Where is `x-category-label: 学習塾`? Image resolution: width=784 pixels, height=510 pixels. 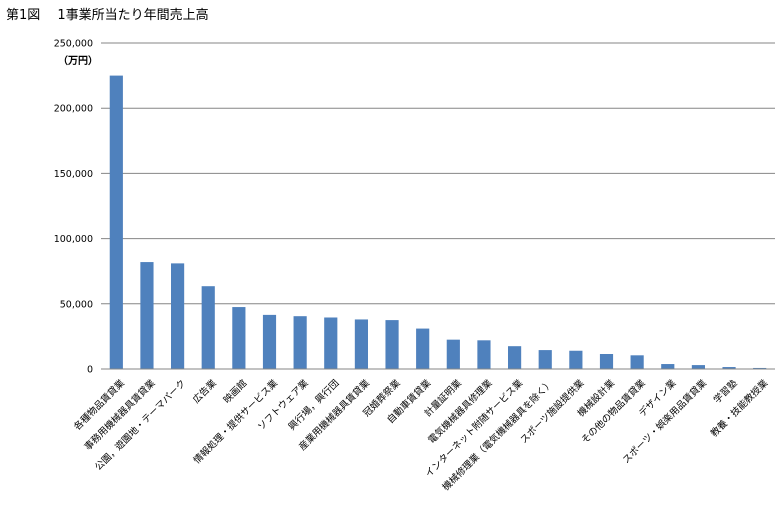 x-category-label: 学習塾 is located at coordinates (725, 391).